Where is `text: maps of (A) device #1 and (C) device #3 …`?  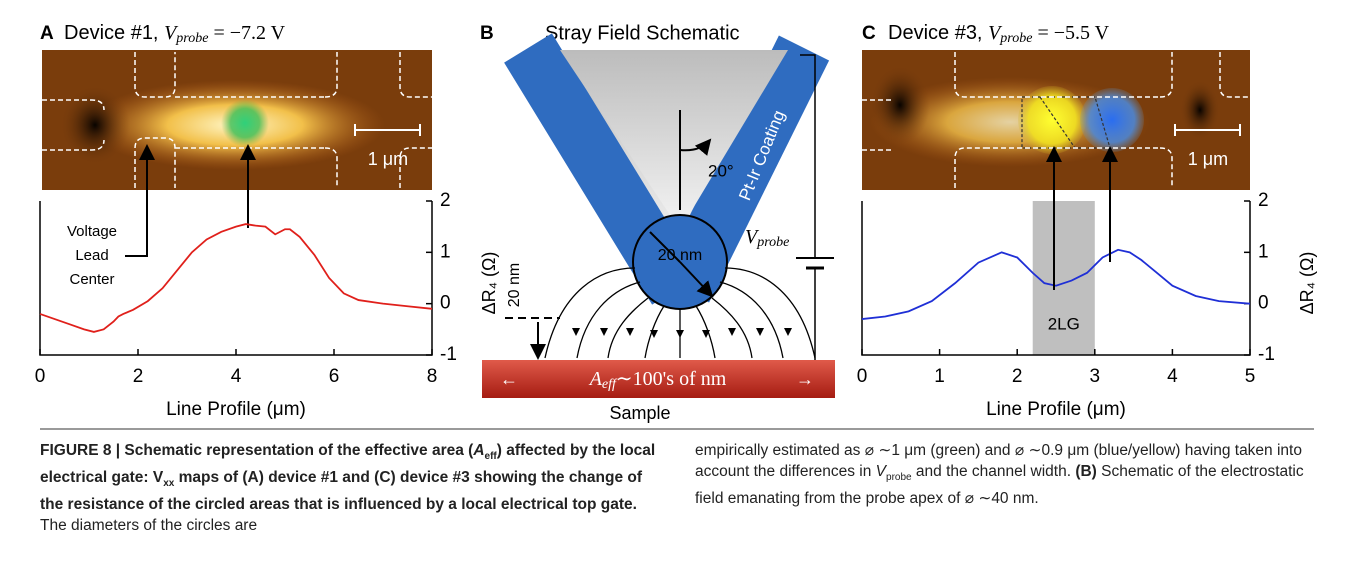
text: maps of (A) device #1 and (C) device #3 … is located at coordinates (341, 491).